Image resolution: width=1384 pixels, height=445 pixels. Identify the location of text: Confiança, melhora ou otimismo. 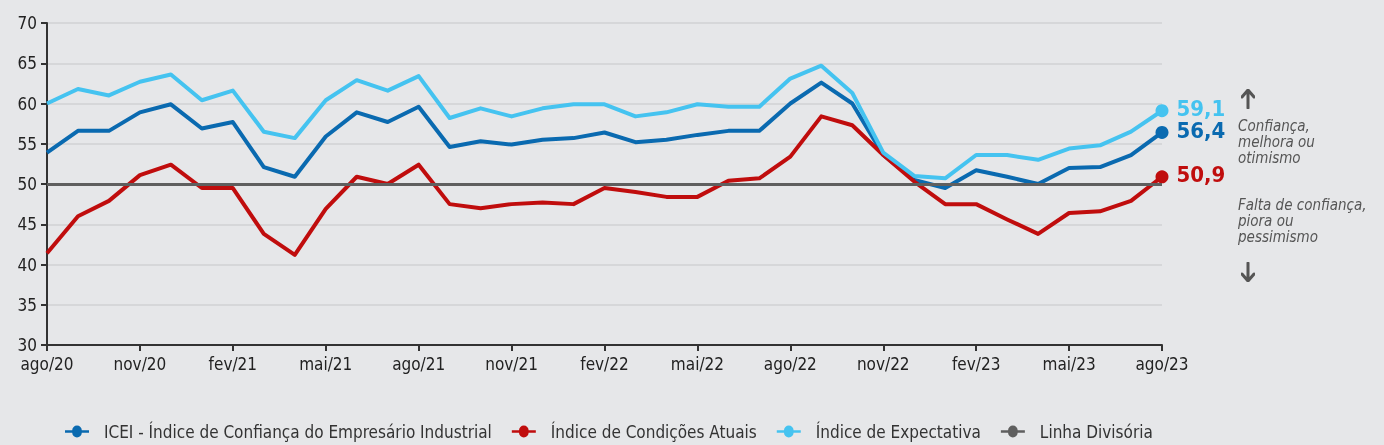
(1276, 142).